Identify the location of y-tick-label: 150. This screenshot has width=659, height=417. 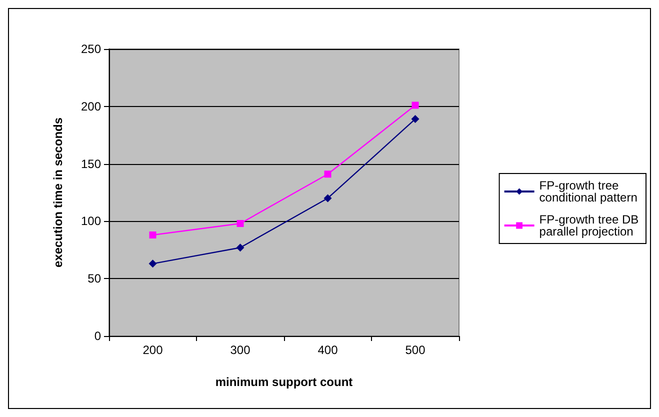
(91, 163).